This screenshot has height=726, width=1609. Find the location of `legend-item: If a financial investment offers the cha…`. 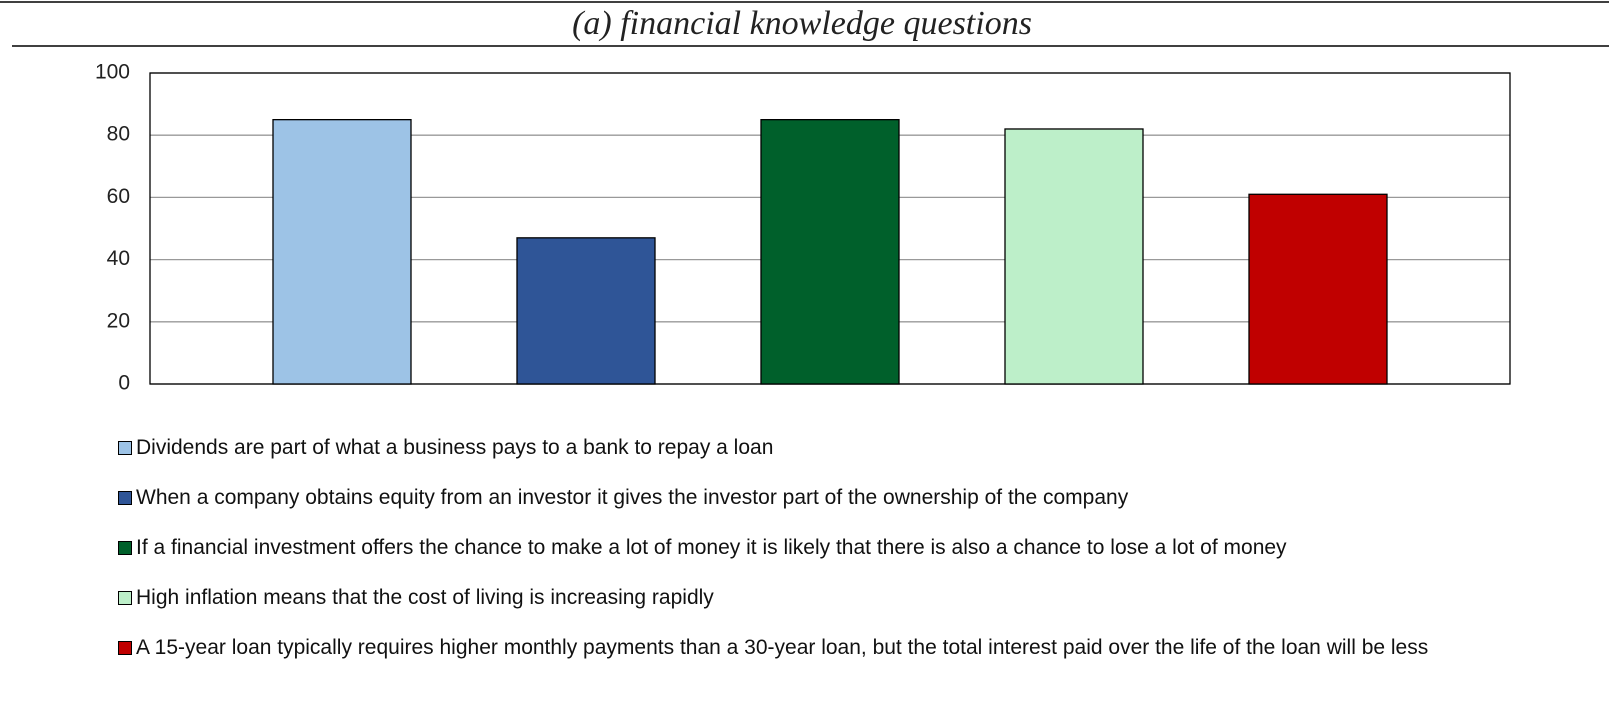

legend-item: If a financial investment offers the cha… is located at coordinates (798, 547).